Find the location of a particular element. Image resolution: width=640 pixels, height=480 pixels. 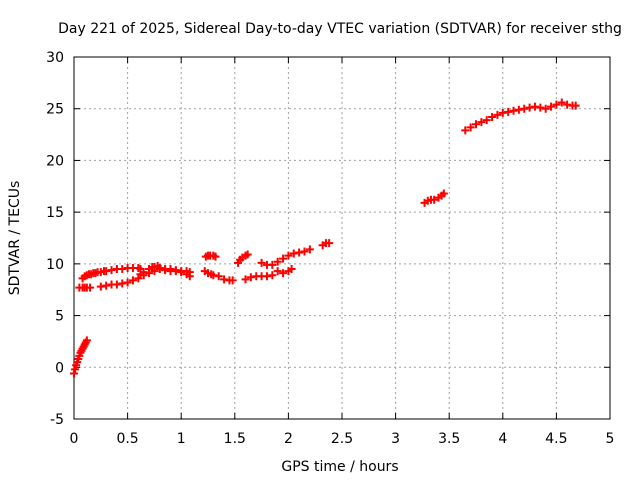

y-tick-label: 20 is located at coordinates (55, 161).